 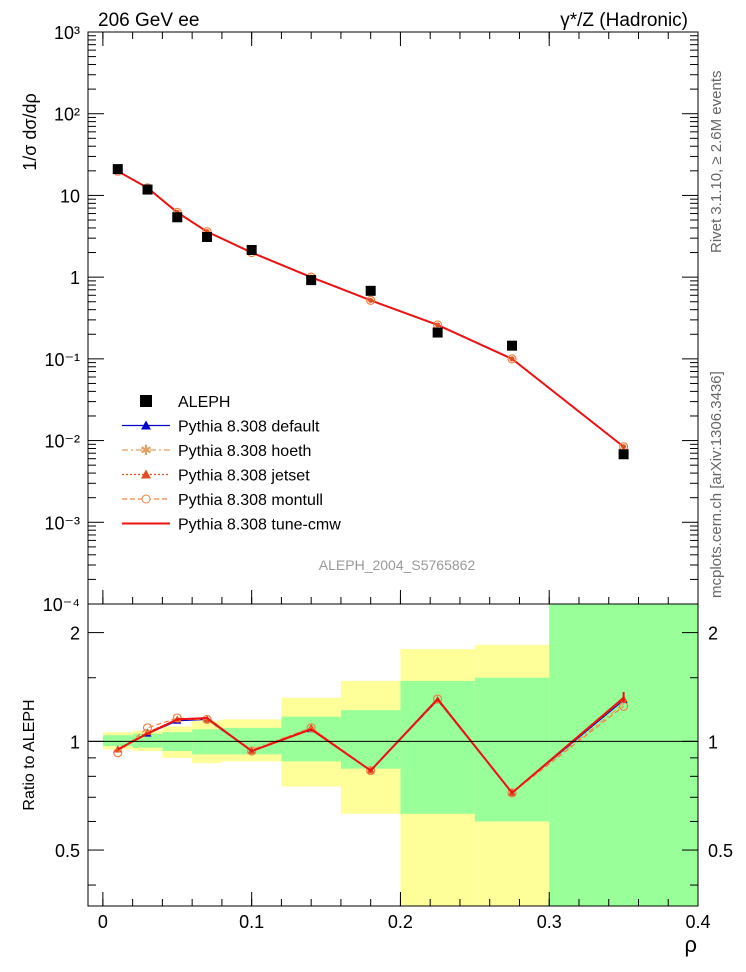 I want to click on y-tick-label-top: 10⁻³, so click(x=62, y=523).